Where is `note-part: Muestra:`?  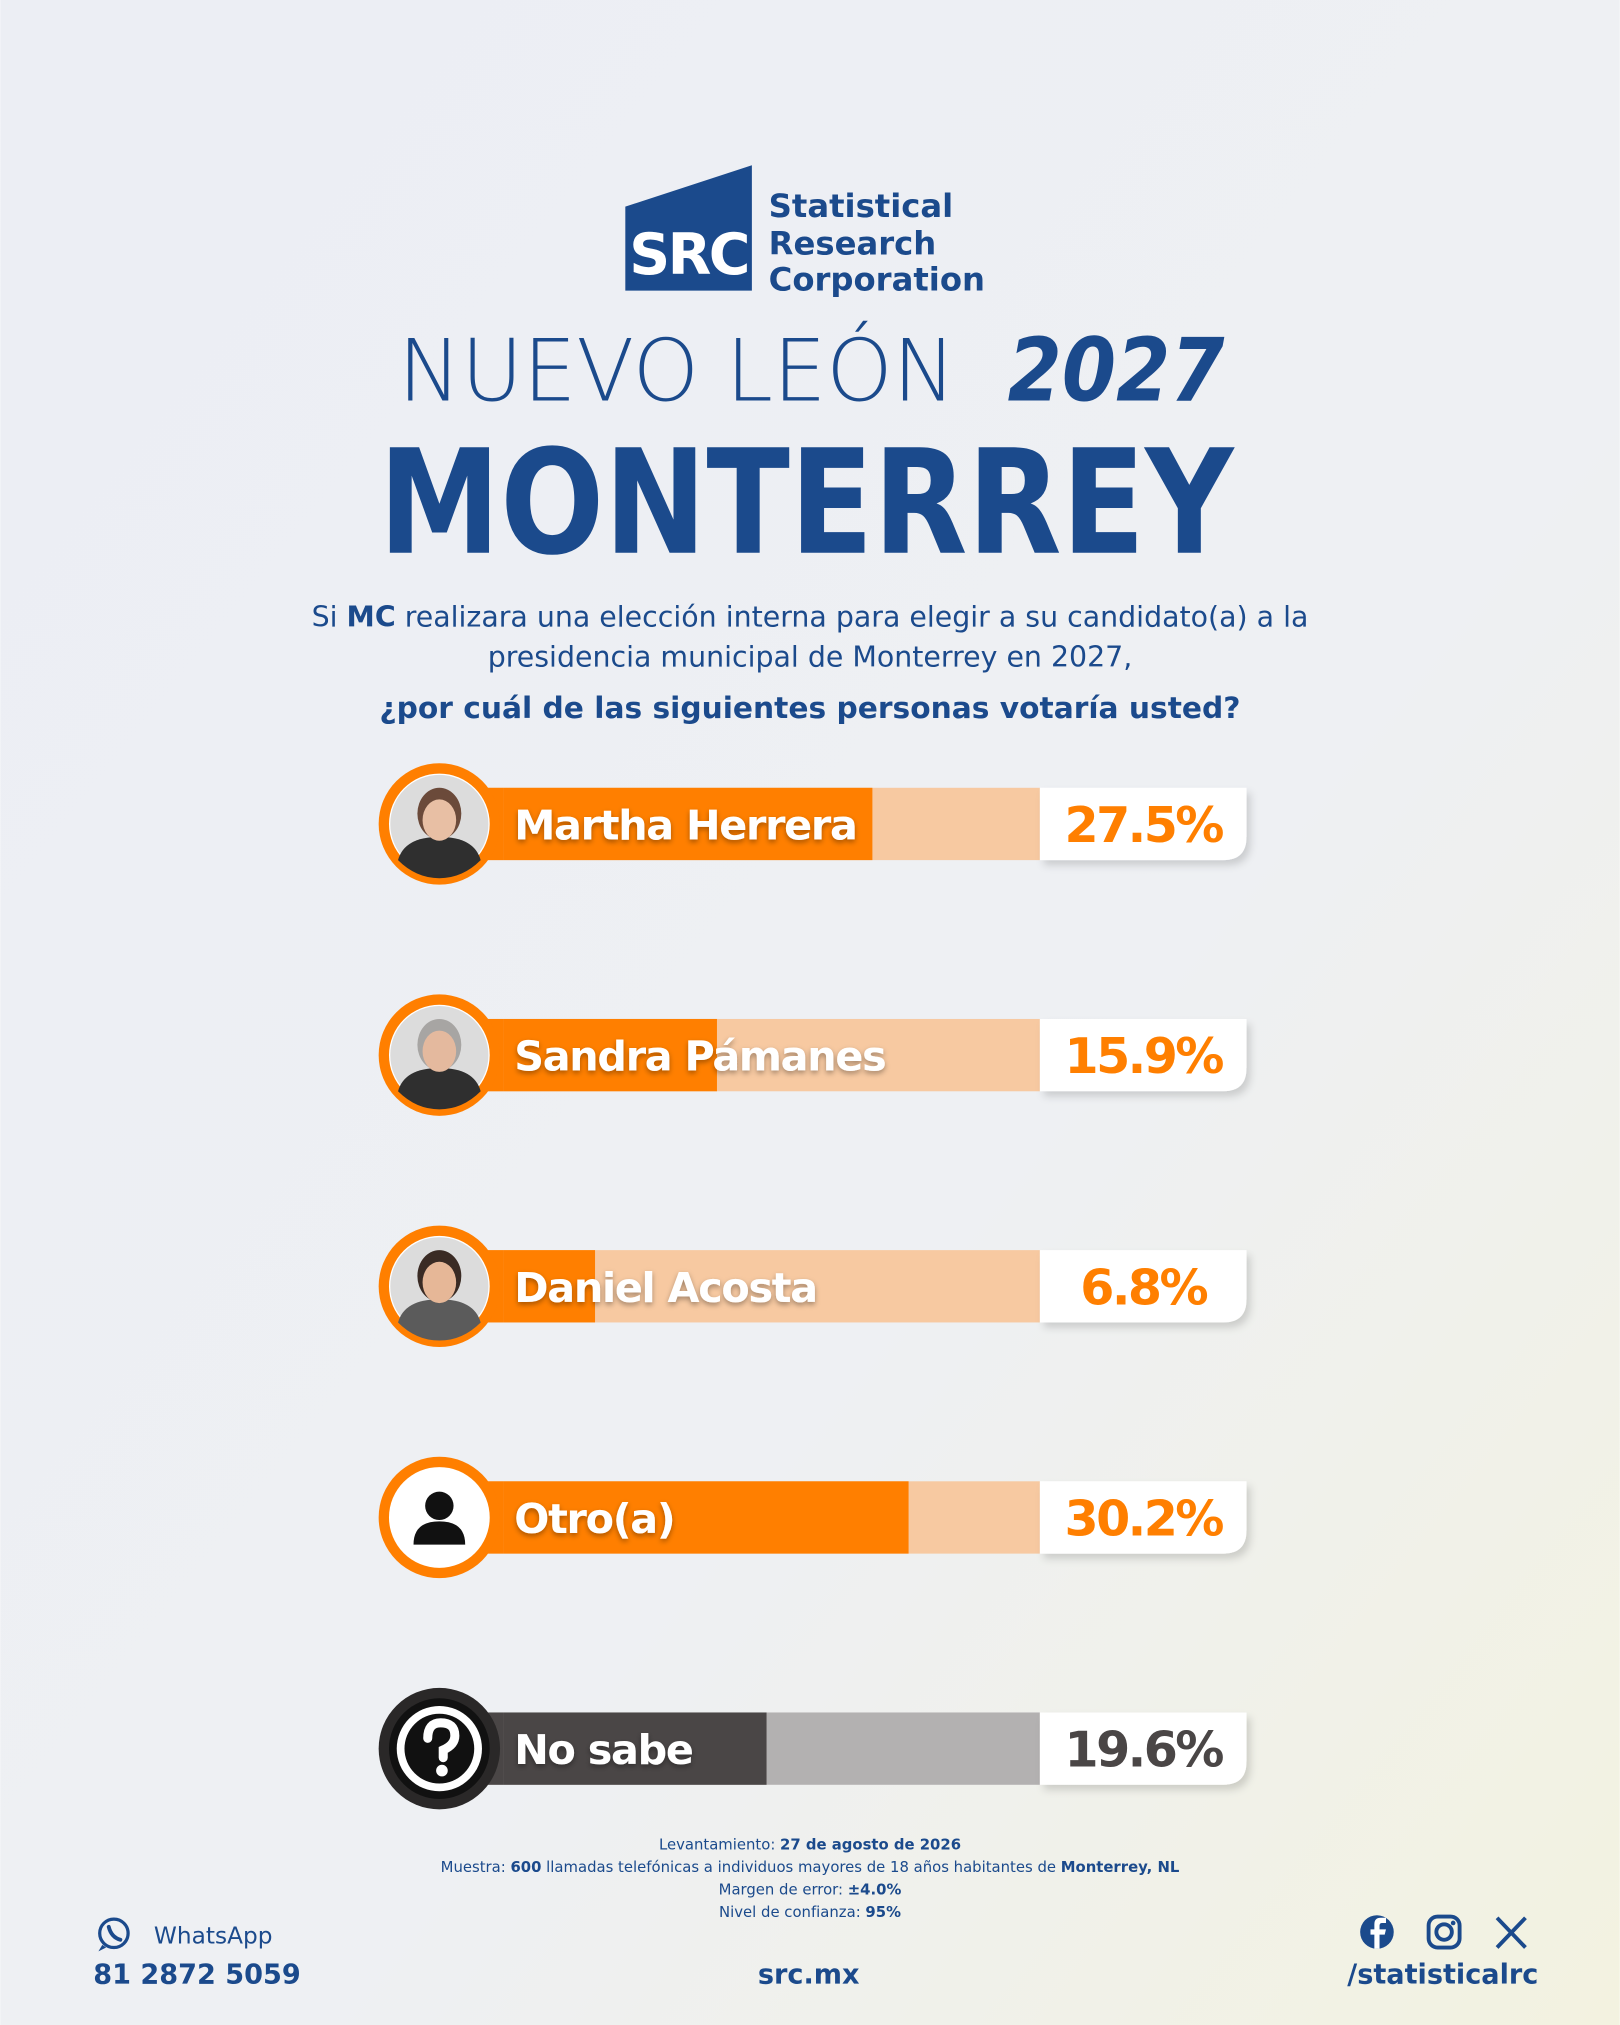
note-part: Muestra: is located at coordinates (476, 1867).